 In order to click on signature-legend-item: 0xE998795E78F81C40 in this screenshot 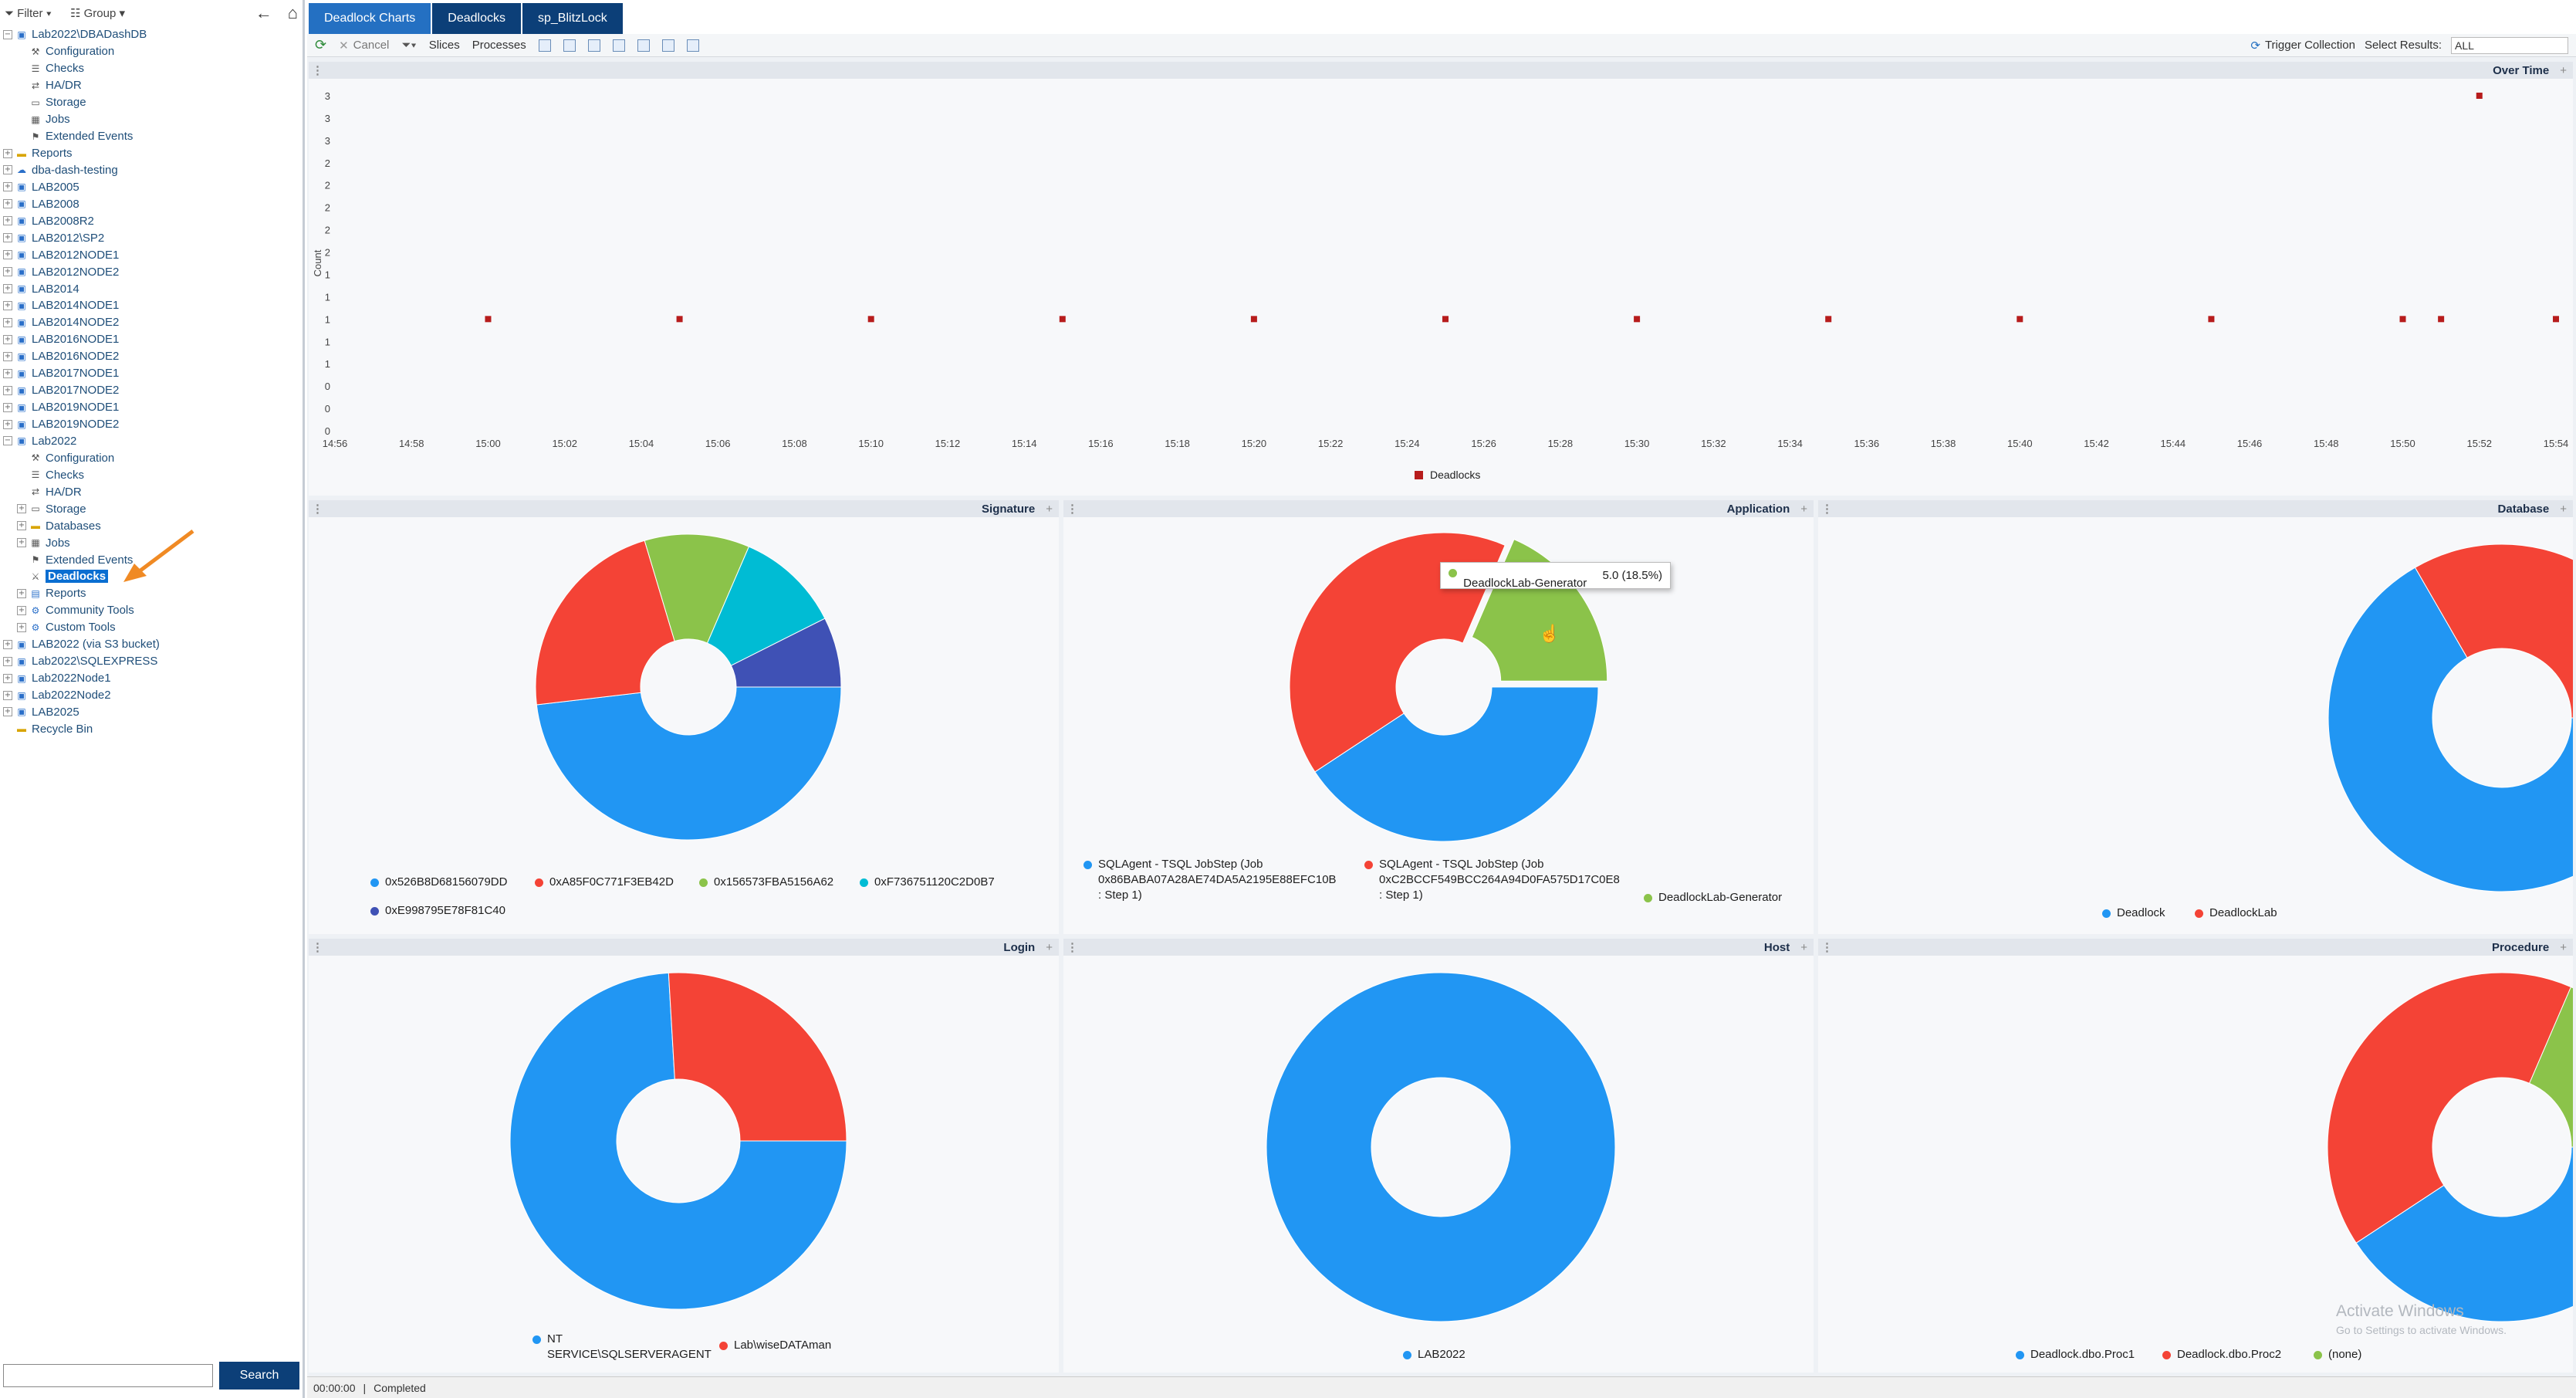, I will do `click(437, 911)`.